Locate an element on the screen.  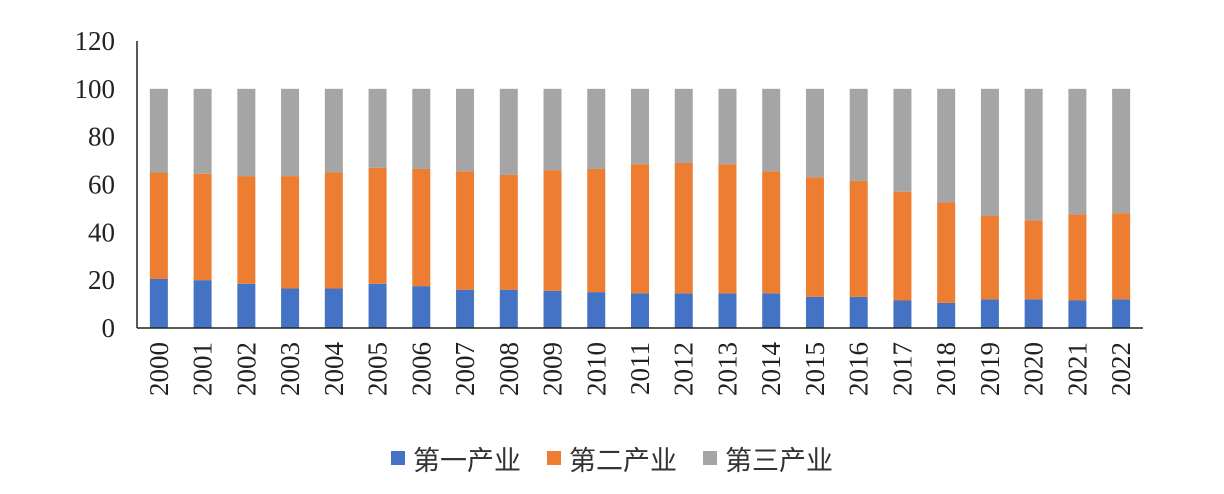
legend: 第一产业 第二产业 第三产业 is located at coordinates (612, 458).